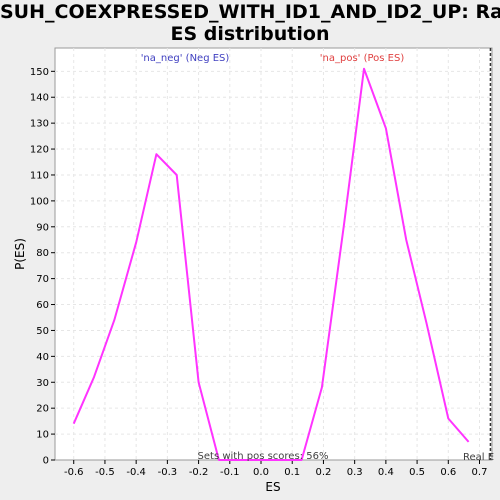 The height and width of the screenshot is (500, 500). I want to click on y-axis-label: P(ES), so click(20, 254).